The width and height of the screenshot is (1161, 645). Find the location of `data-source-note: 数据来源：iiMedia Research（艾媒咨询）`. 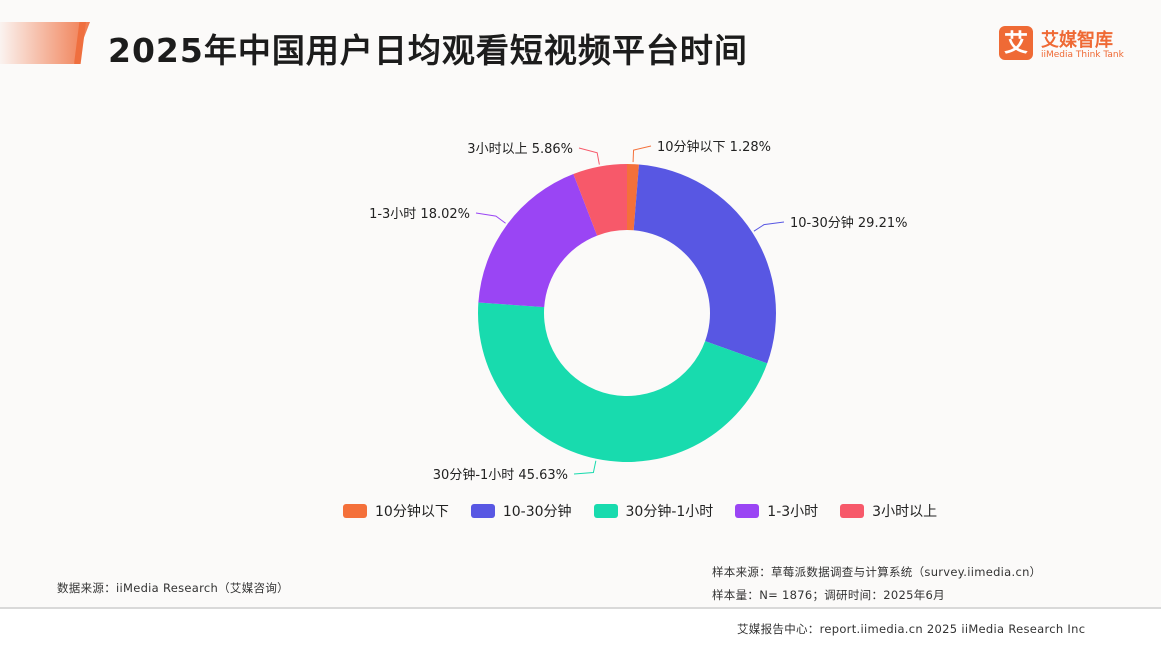

data-source-note: 数据来源：iiMedia Research（艾媒咨询） is located at coordinates (173, 588).